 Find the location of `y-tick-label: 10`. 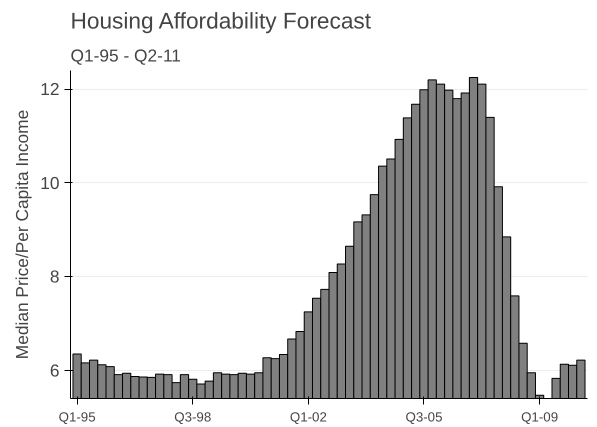

y-tick-label: 10 is located at coordinates (50, 182).